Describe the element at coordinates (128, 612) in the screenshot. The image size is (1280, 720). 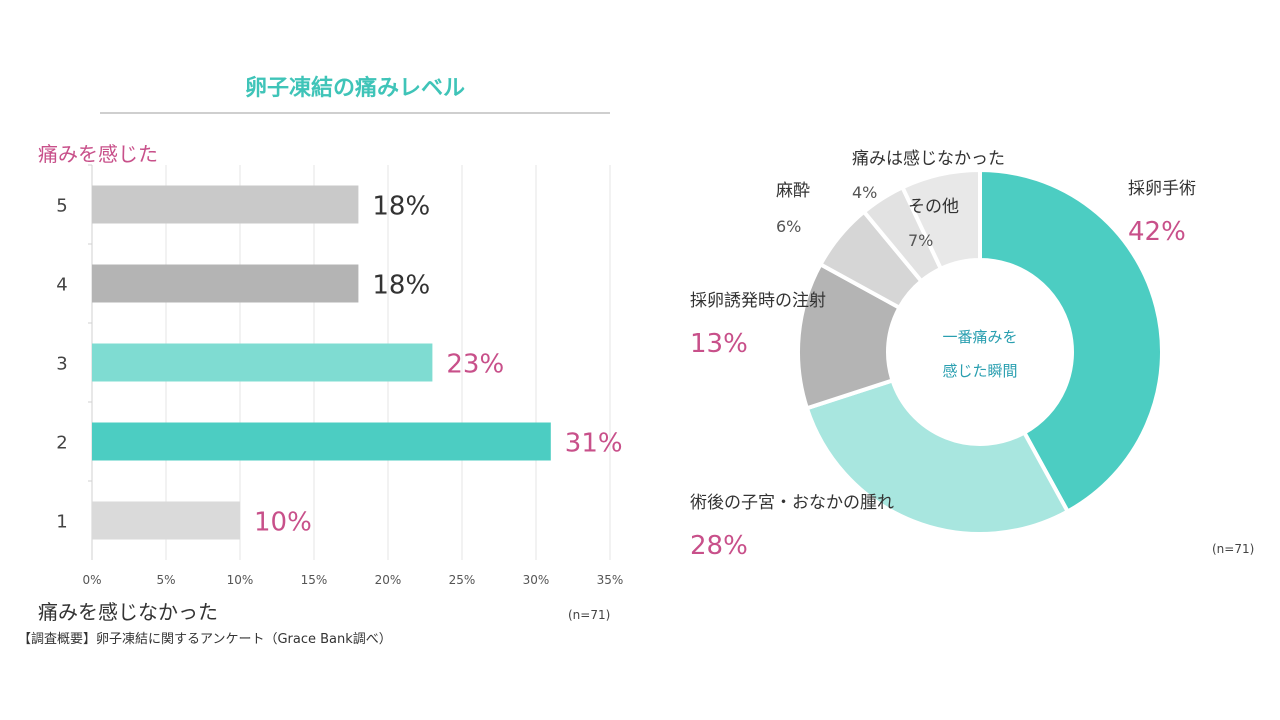
I see `axis-label-bottom: 痛みを感じなかった` at that location.